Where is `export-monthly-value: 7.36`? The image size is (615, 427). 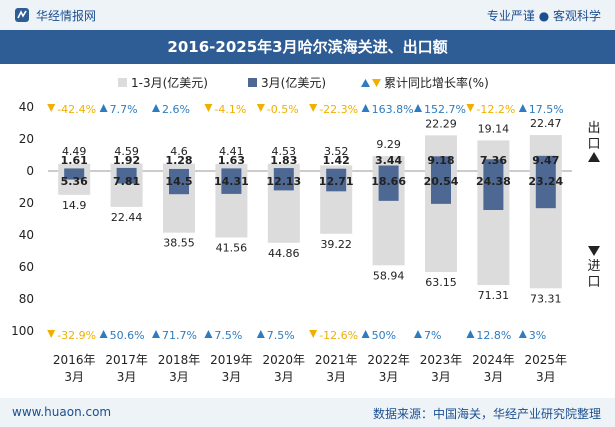
export-monthly-value: 7.36 is located at coordinates (493, 160).